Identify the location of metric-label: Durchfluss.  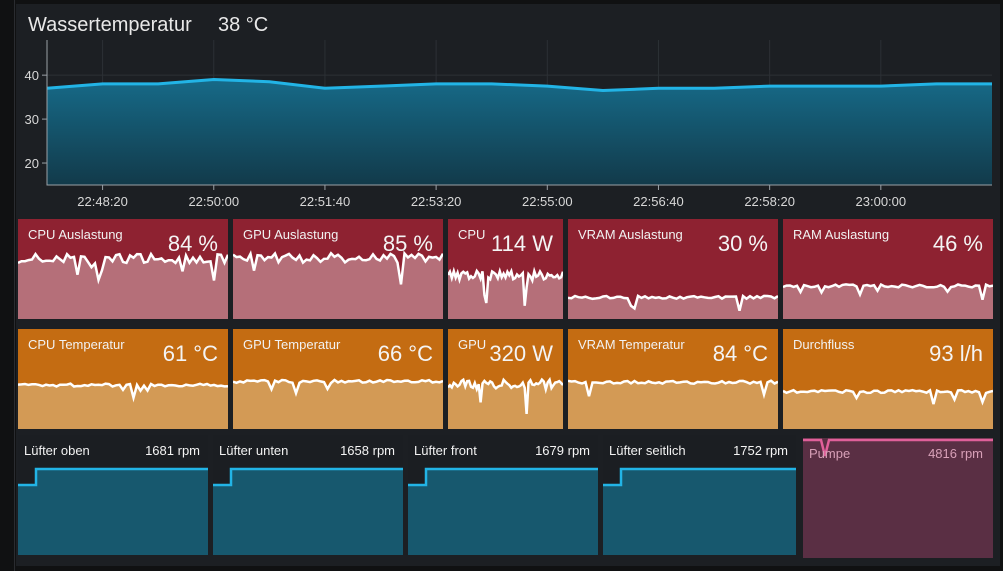
(824, 344).